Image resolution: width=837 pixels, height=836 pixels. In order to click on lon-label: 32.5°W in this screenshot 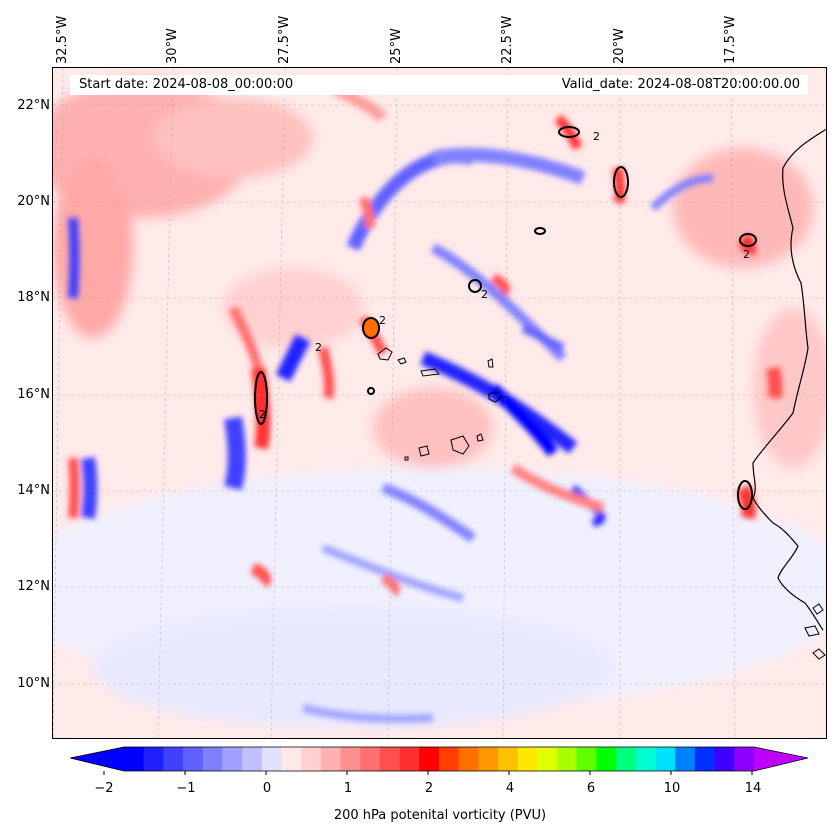, I will do `click(62, 39)`.